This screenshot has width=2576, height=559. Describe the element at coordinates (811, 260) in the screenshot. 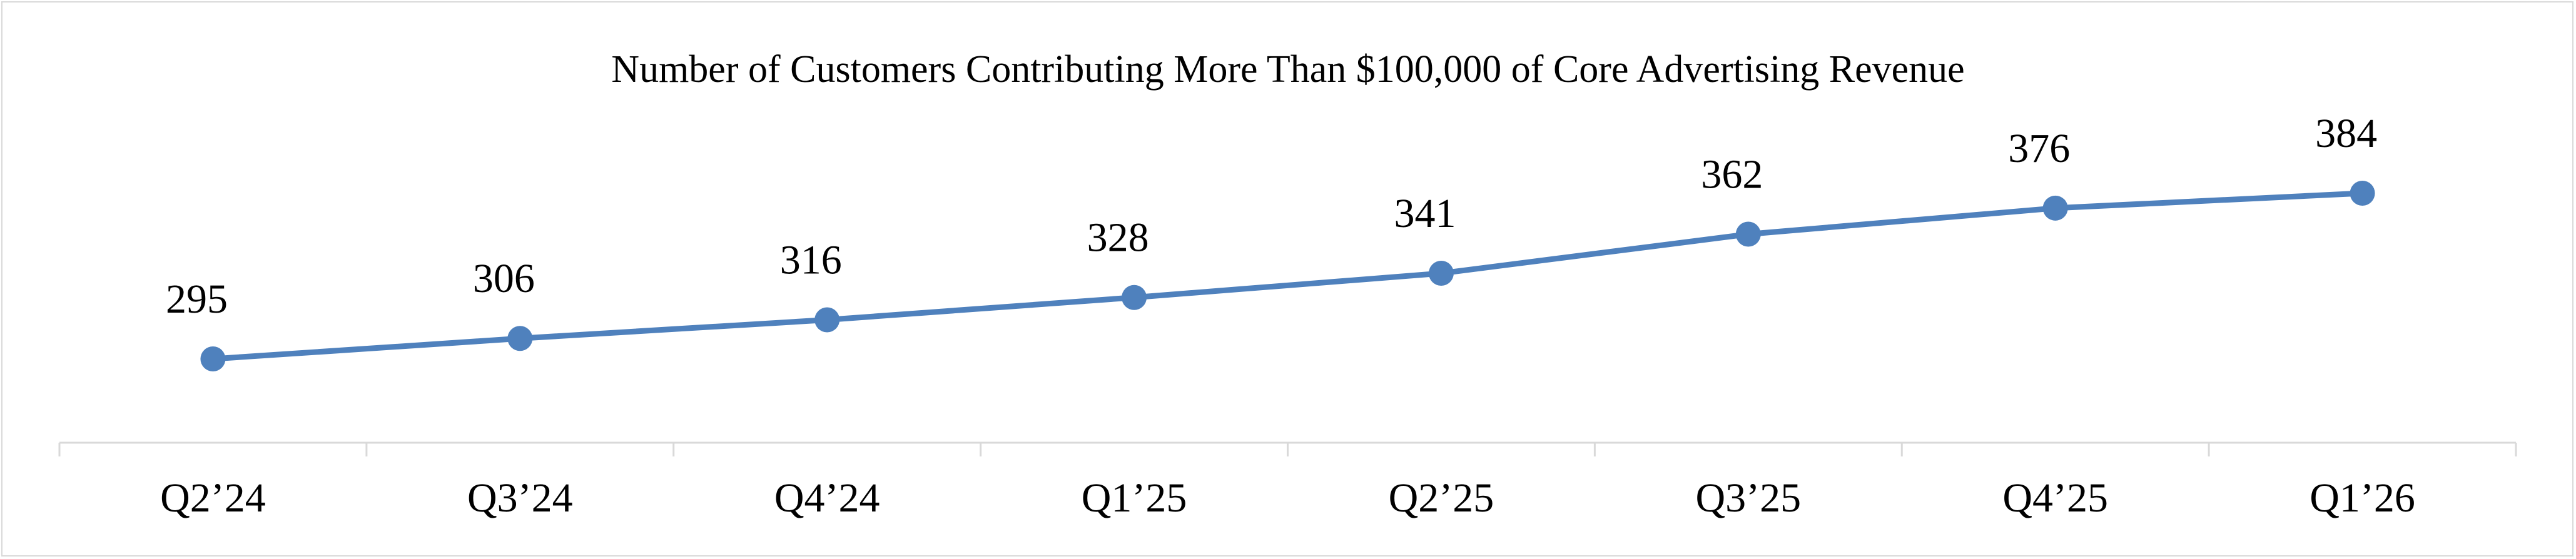

I see `data-label: 316` at that location.